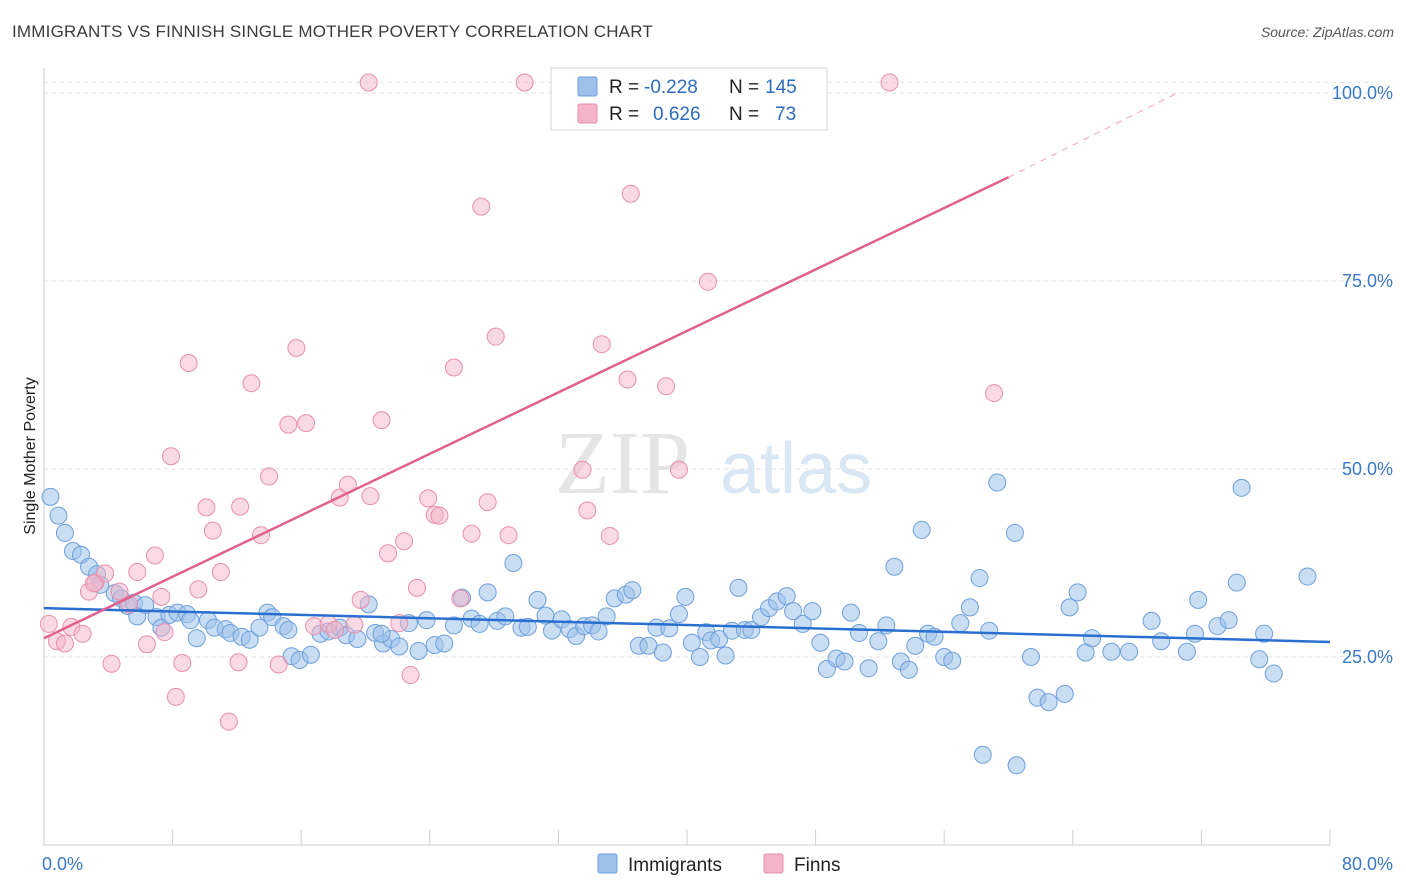  Describe the element at coordinates (675, 865) in the screenshot. I see `legend-bottom-label-immigrants: Immigrants` at that location.